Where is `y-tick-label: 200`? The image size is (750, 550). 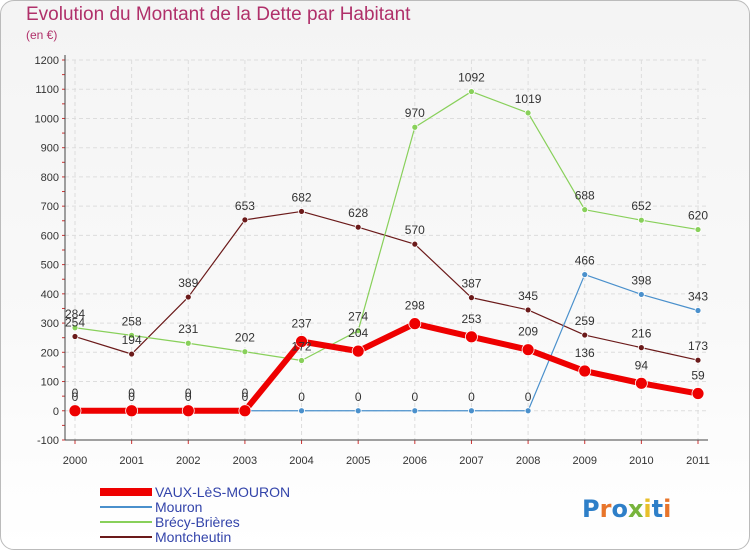 y-tick-label: 200 is located at coordinates (50, 353).